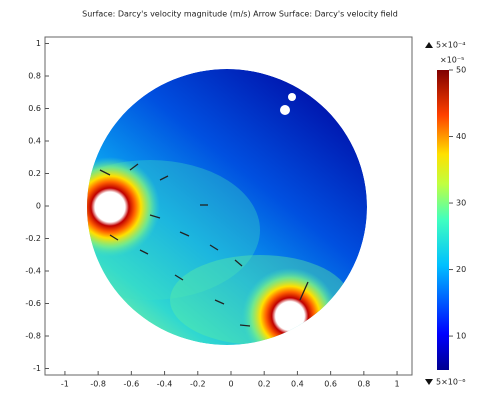  What do you see at coordinates (429, 45) in the screenshot?
I see `max-marker` at bounding box center [429, 45].